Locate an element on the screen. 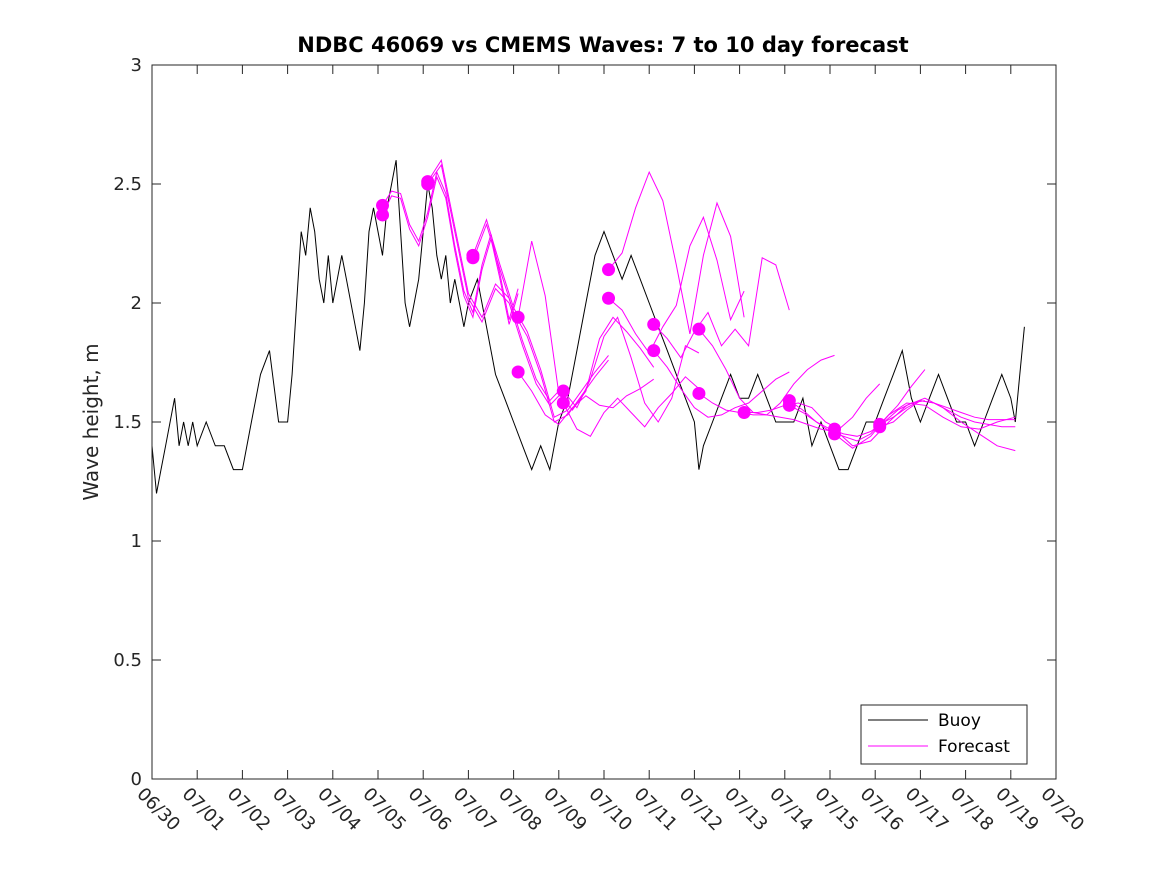 The height and width of the screenshot is (875, 1167). y-tick-label: 3 is located at coordinates (136, 65).